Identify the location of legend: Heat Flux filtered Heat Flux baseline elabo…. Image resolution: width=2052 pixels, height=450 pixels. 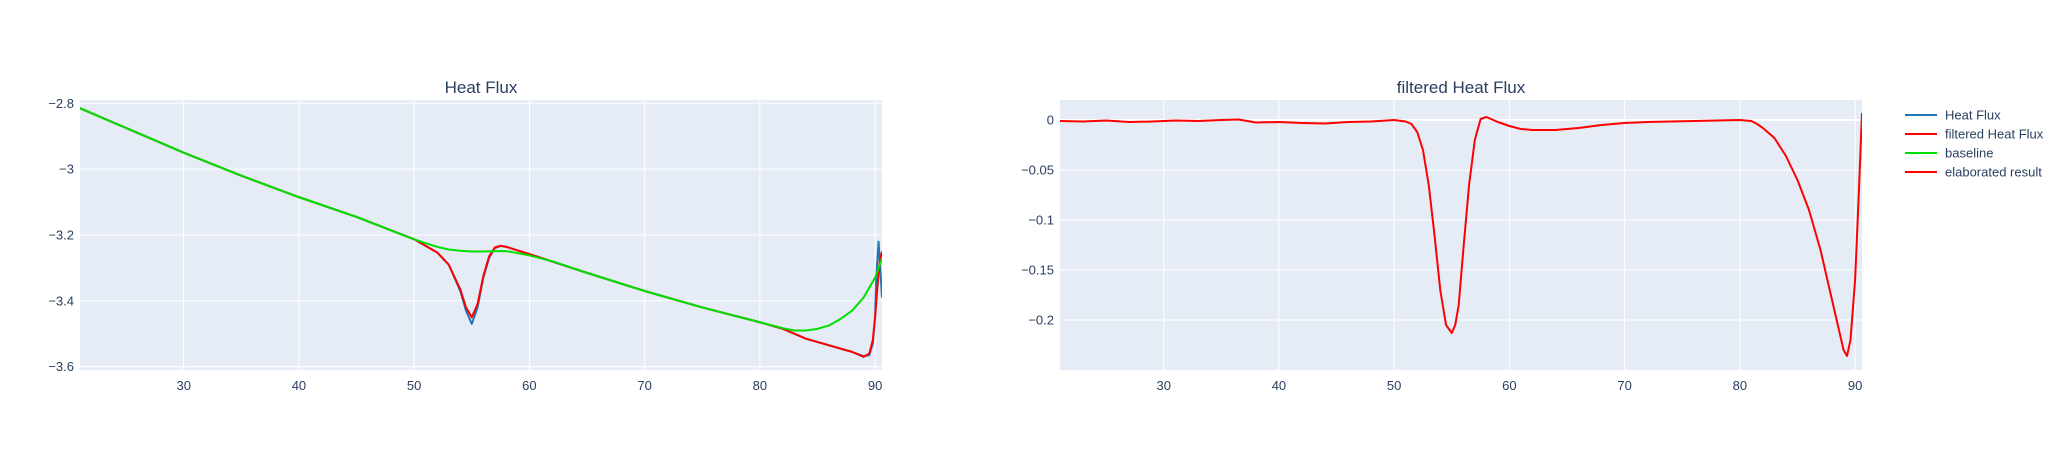
(1974, 144).